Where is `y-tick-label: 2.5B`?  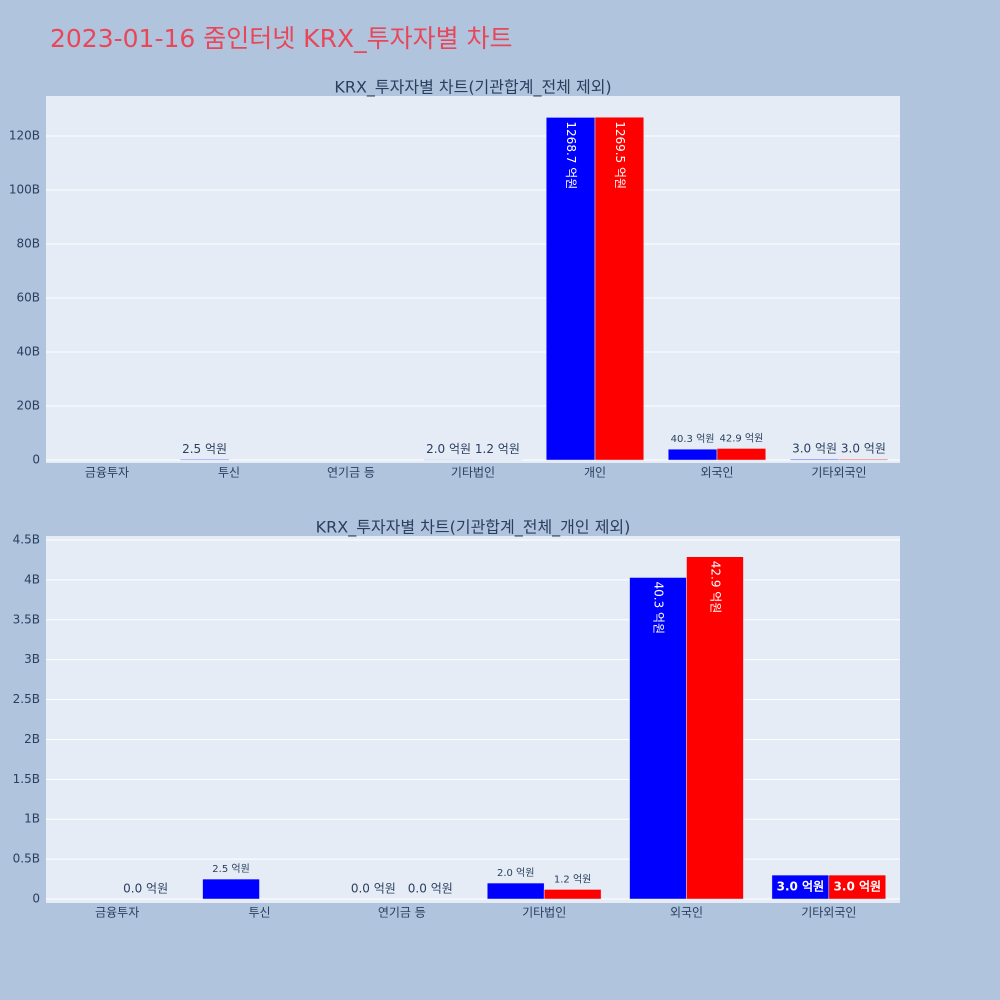 y-tick-label: 2.5B is located at coordinates (26, 699).